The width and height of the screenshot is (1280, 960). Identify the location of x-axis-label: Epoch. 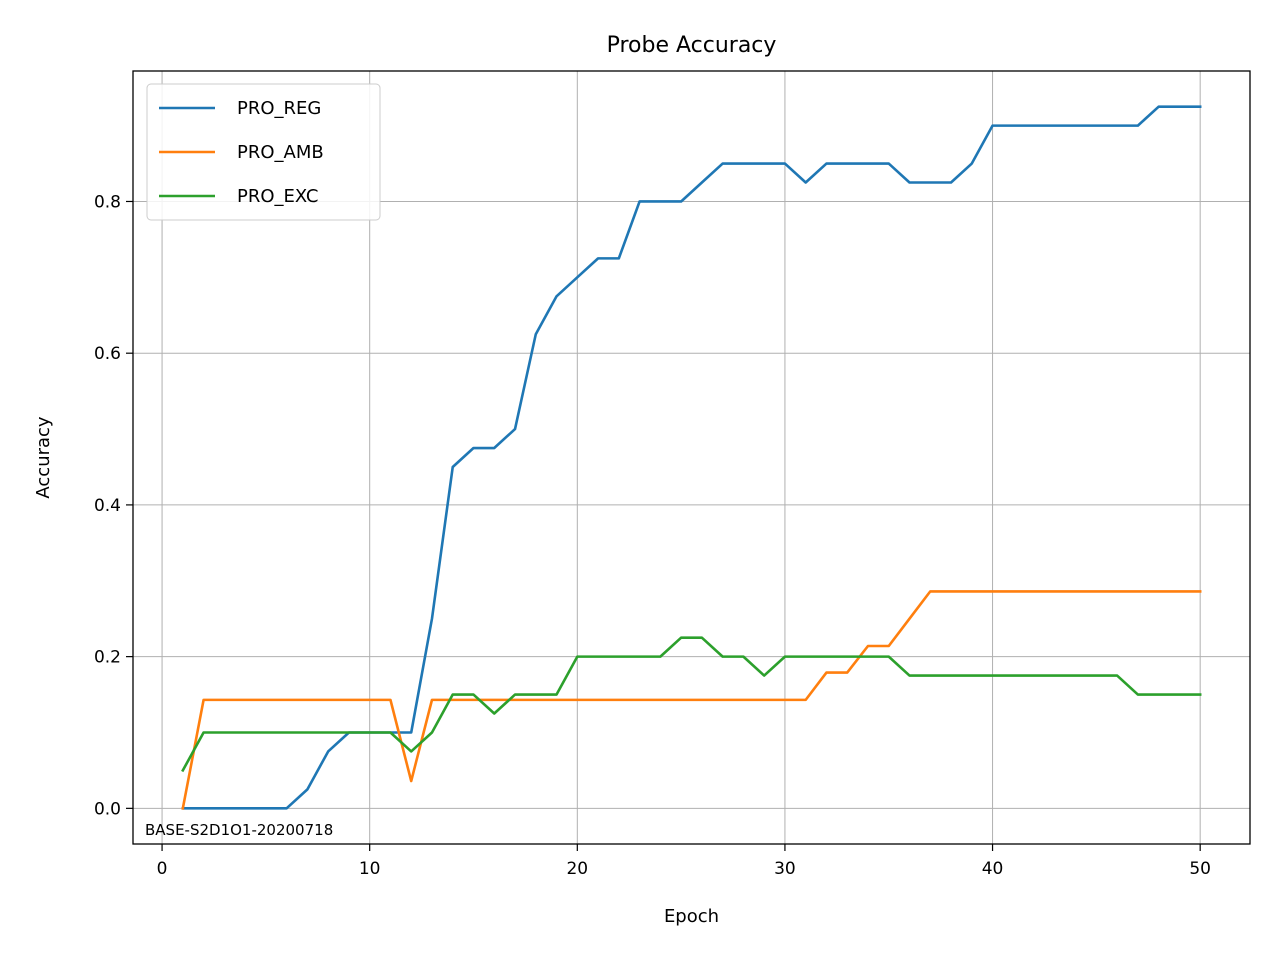
(691, 916).